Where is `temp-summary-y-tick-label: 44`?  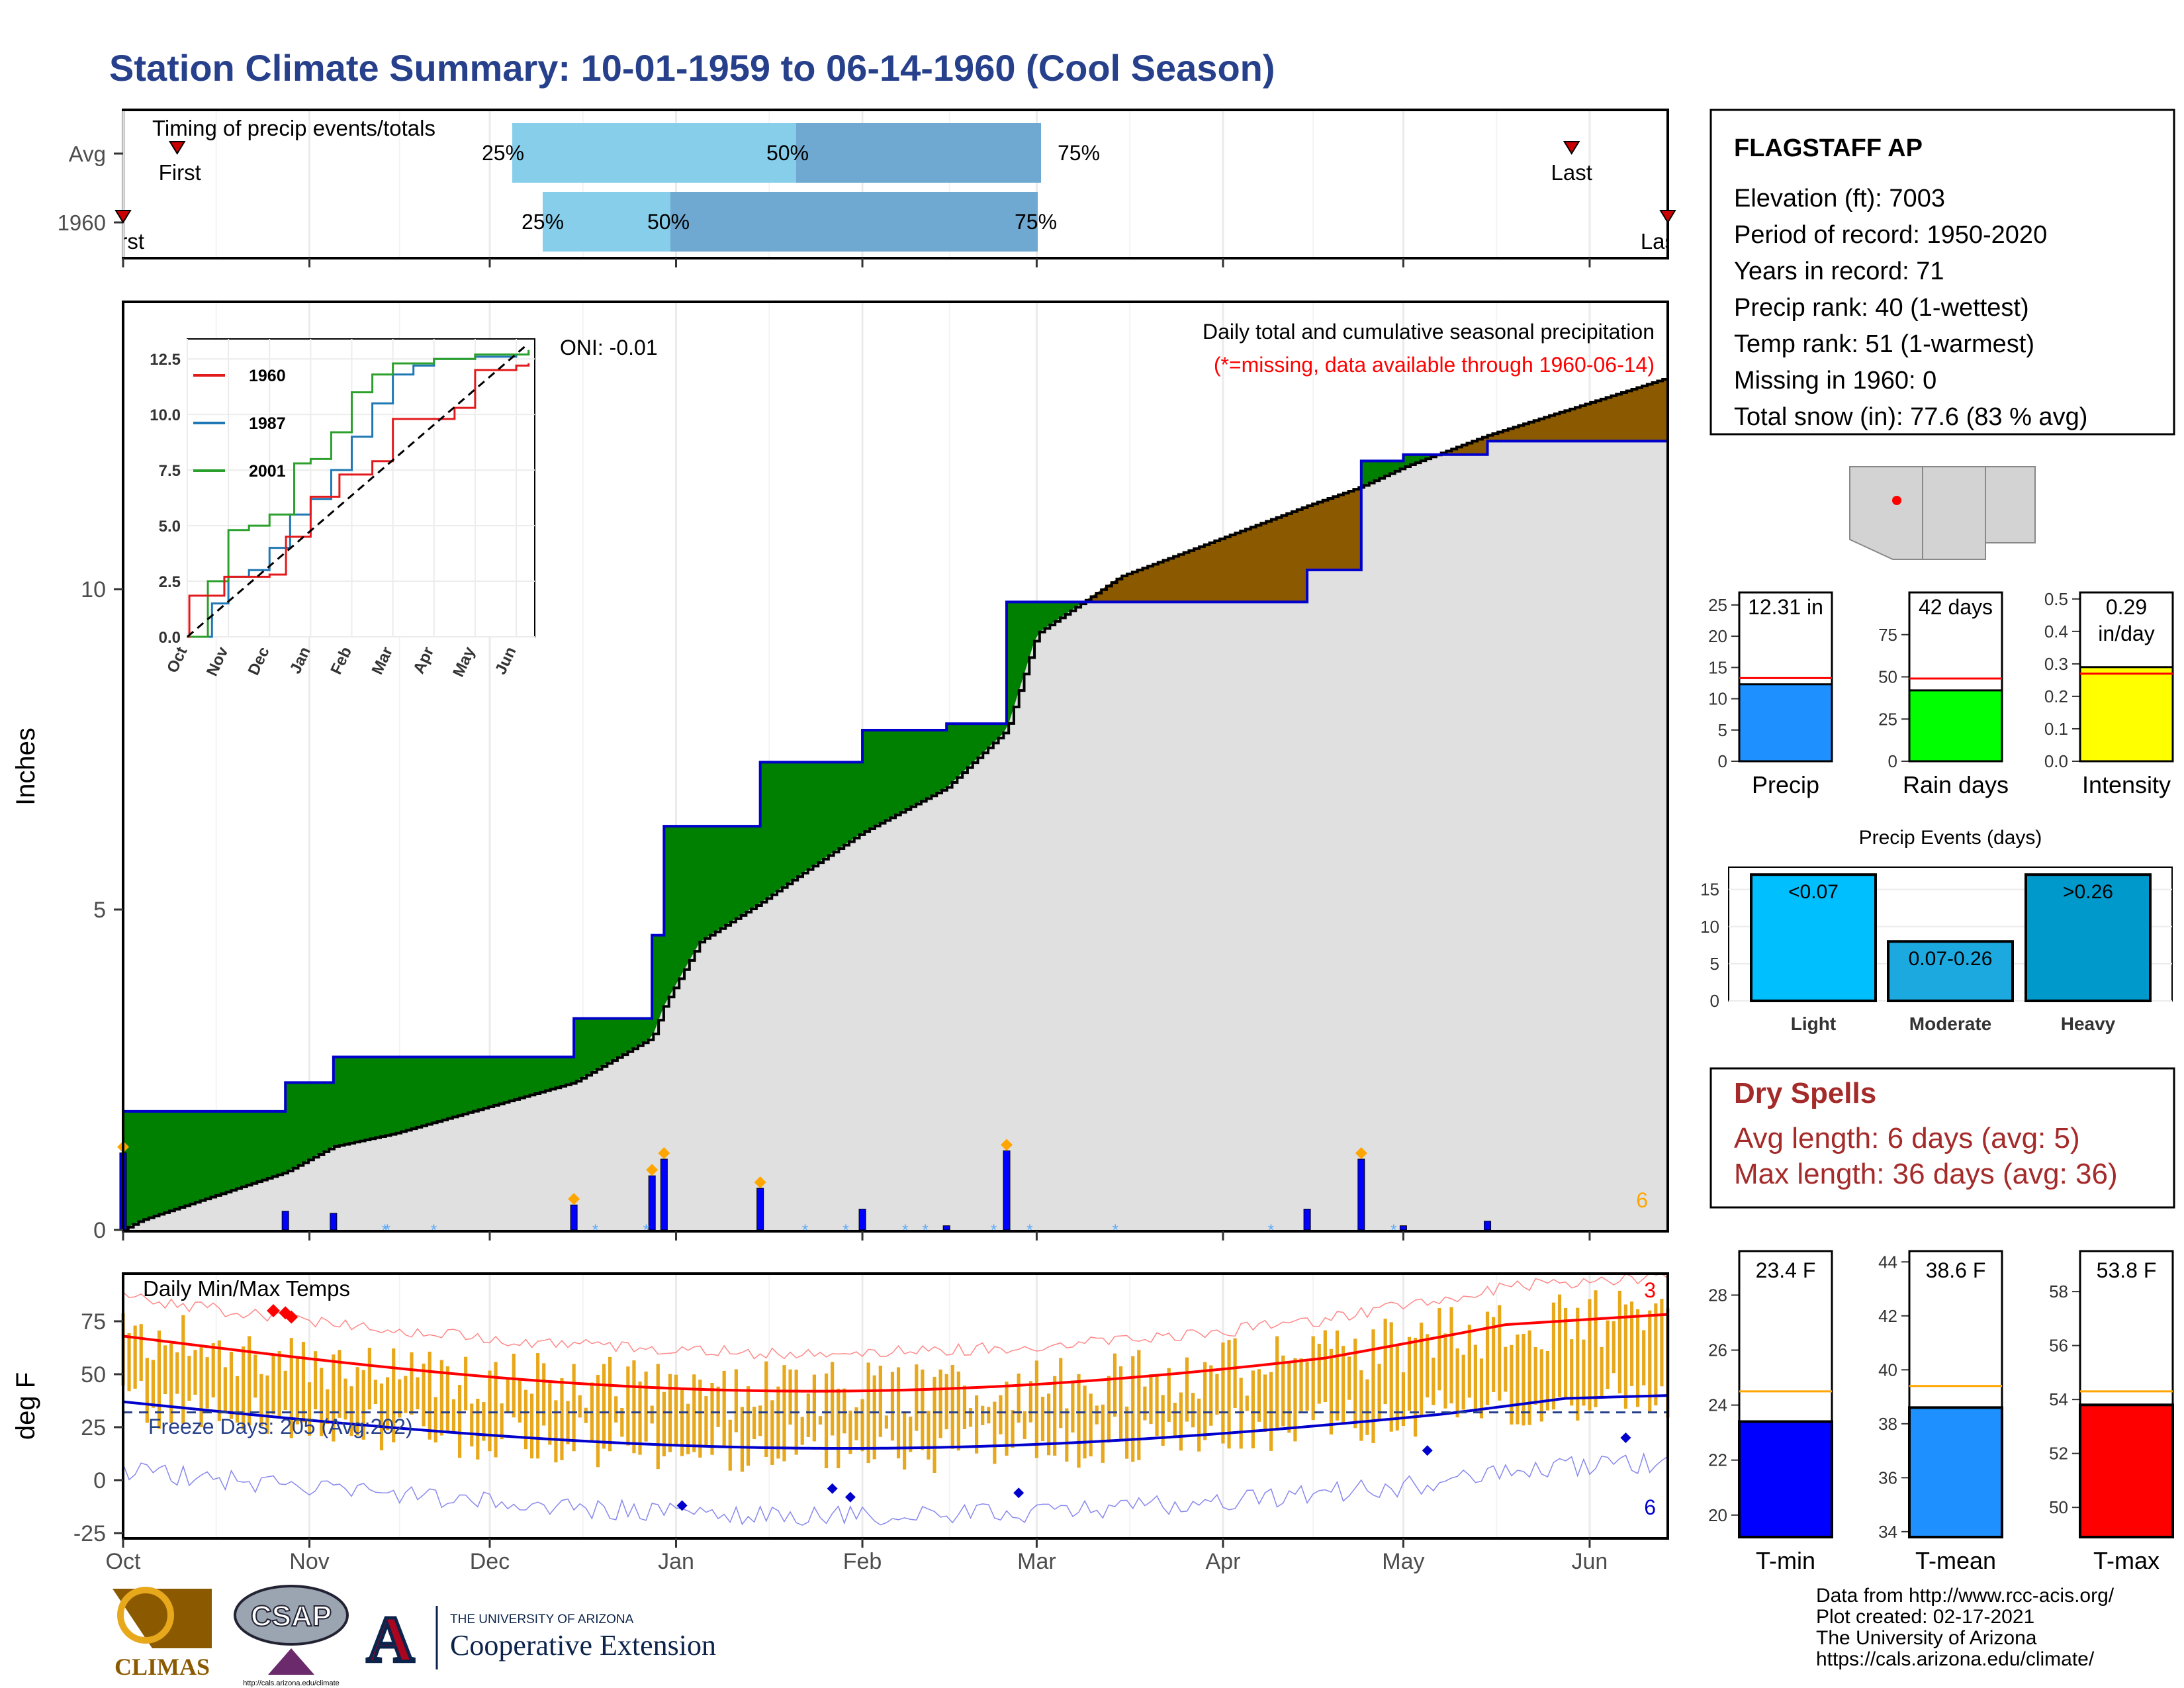
temp-summary-y-tick-label: 44 is located at coordinates (1888, 1262).